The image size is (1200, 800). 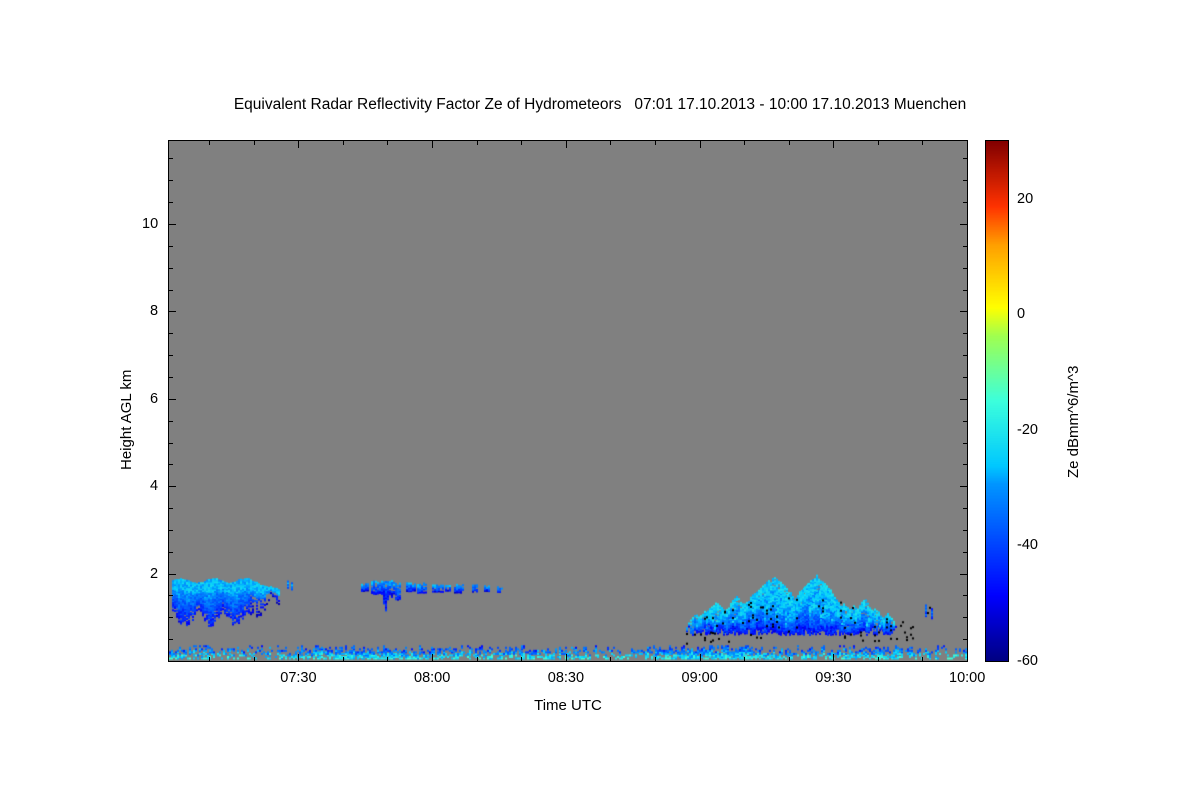 What do you see at coordinates (154, 311) in the screenshot?
I see `y-tick-label: 8` at bounding box center [154, 311].